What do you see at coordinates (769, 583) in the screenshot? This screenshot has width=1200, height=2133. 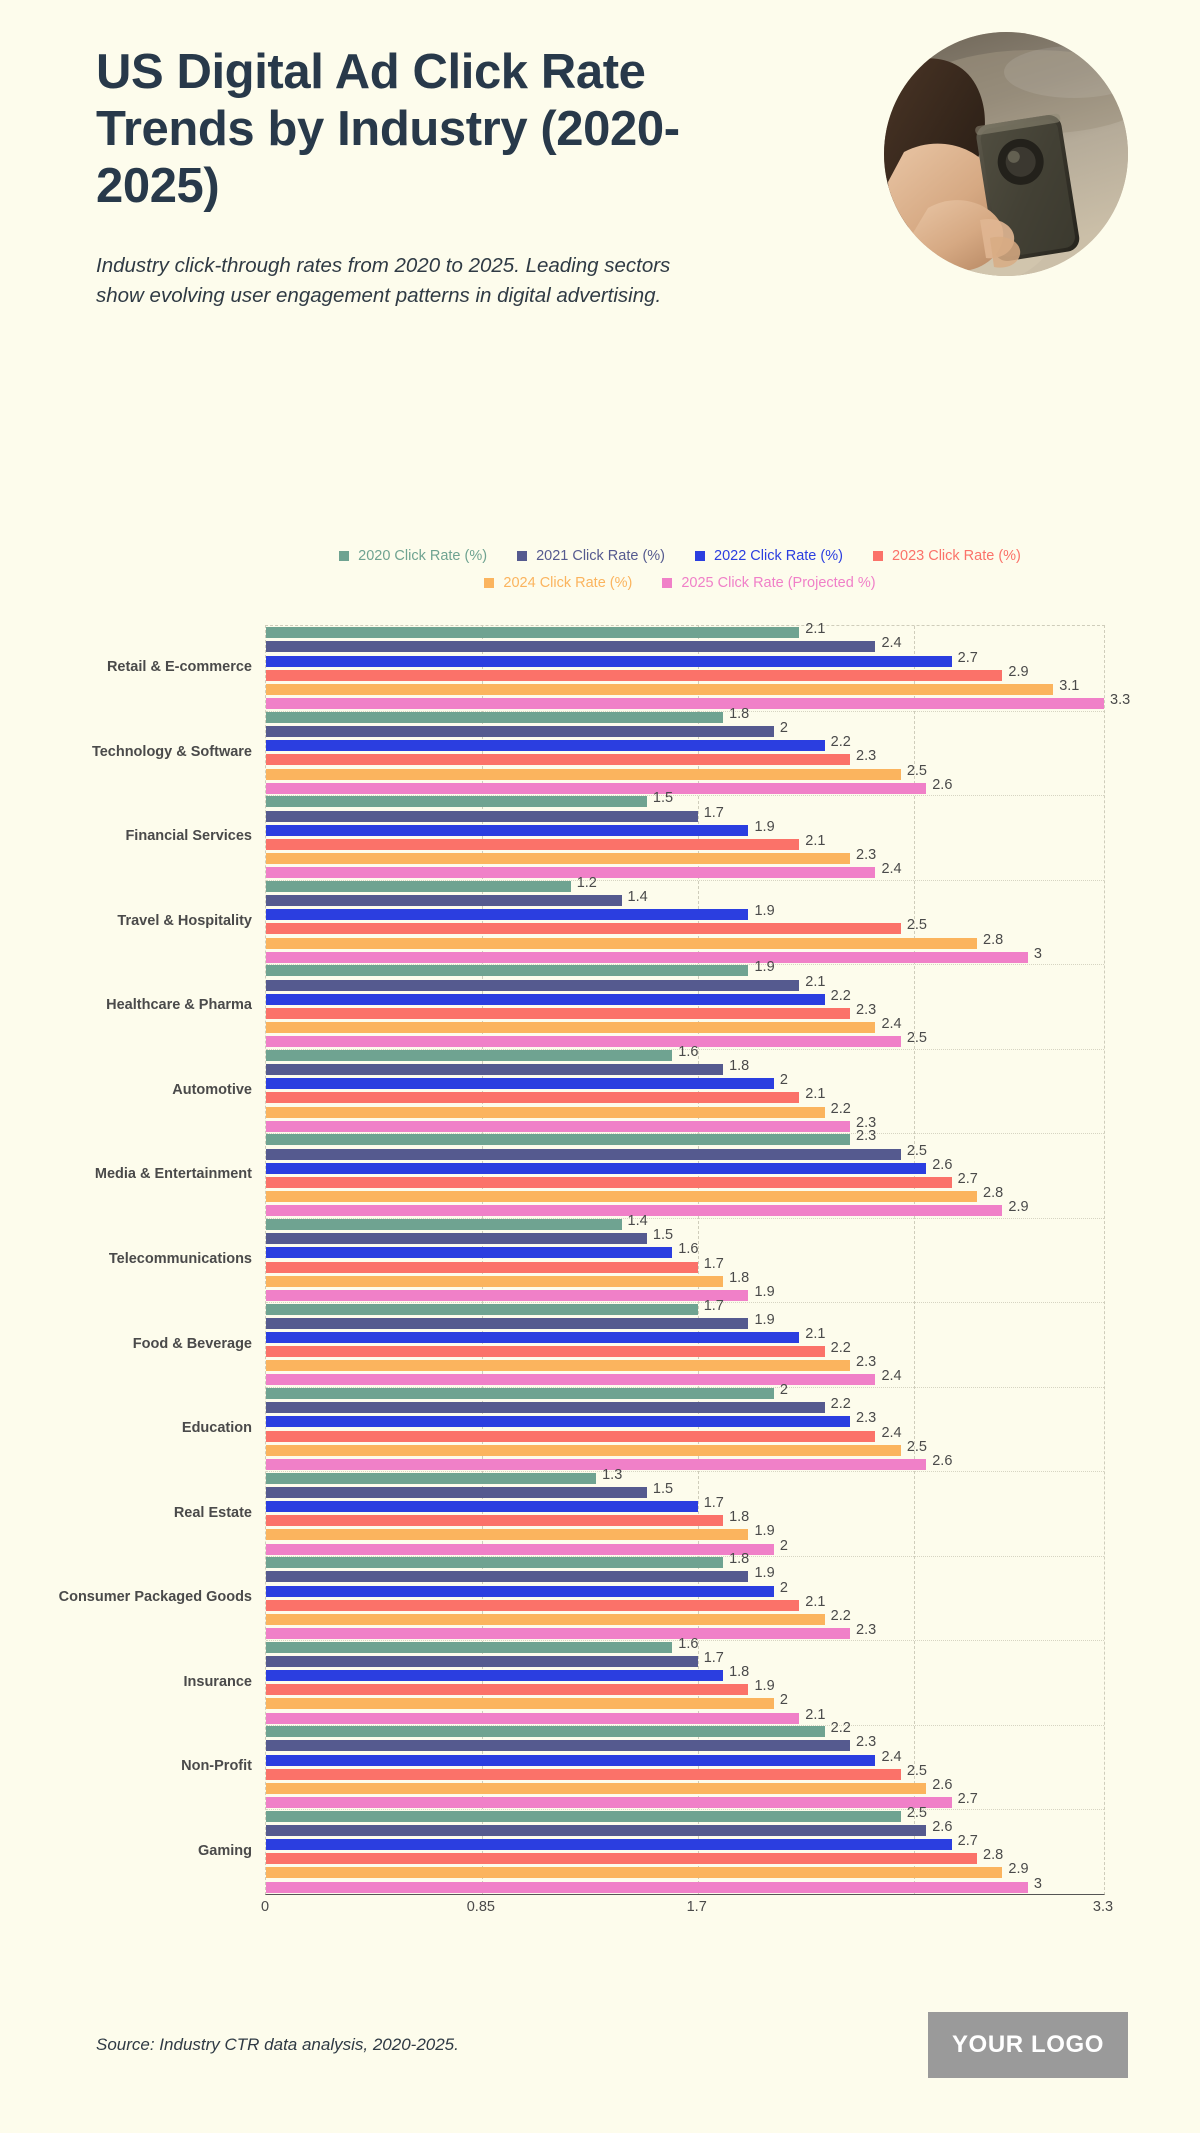 I see `legend-item-2025: 2025 Click Rate (Projected %)` at bounding box center [769, 583].